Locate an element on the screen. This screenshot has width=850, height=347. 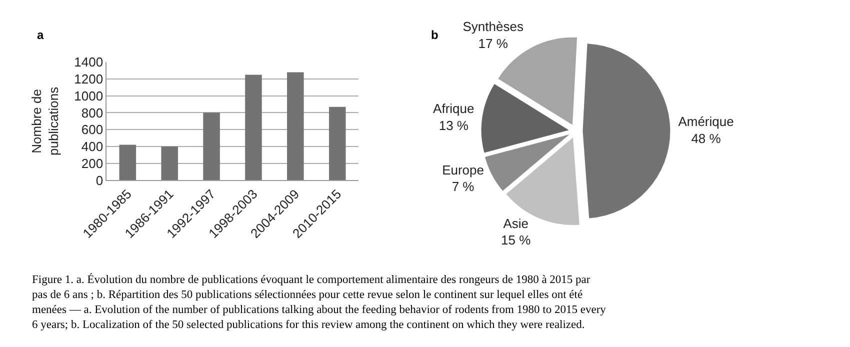
slice-label: Synthèses is located at coordinates (493, 26).